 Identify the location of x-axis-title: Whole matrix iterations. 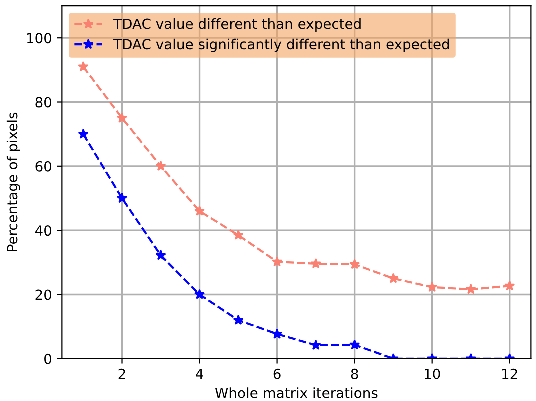
(296, 393).